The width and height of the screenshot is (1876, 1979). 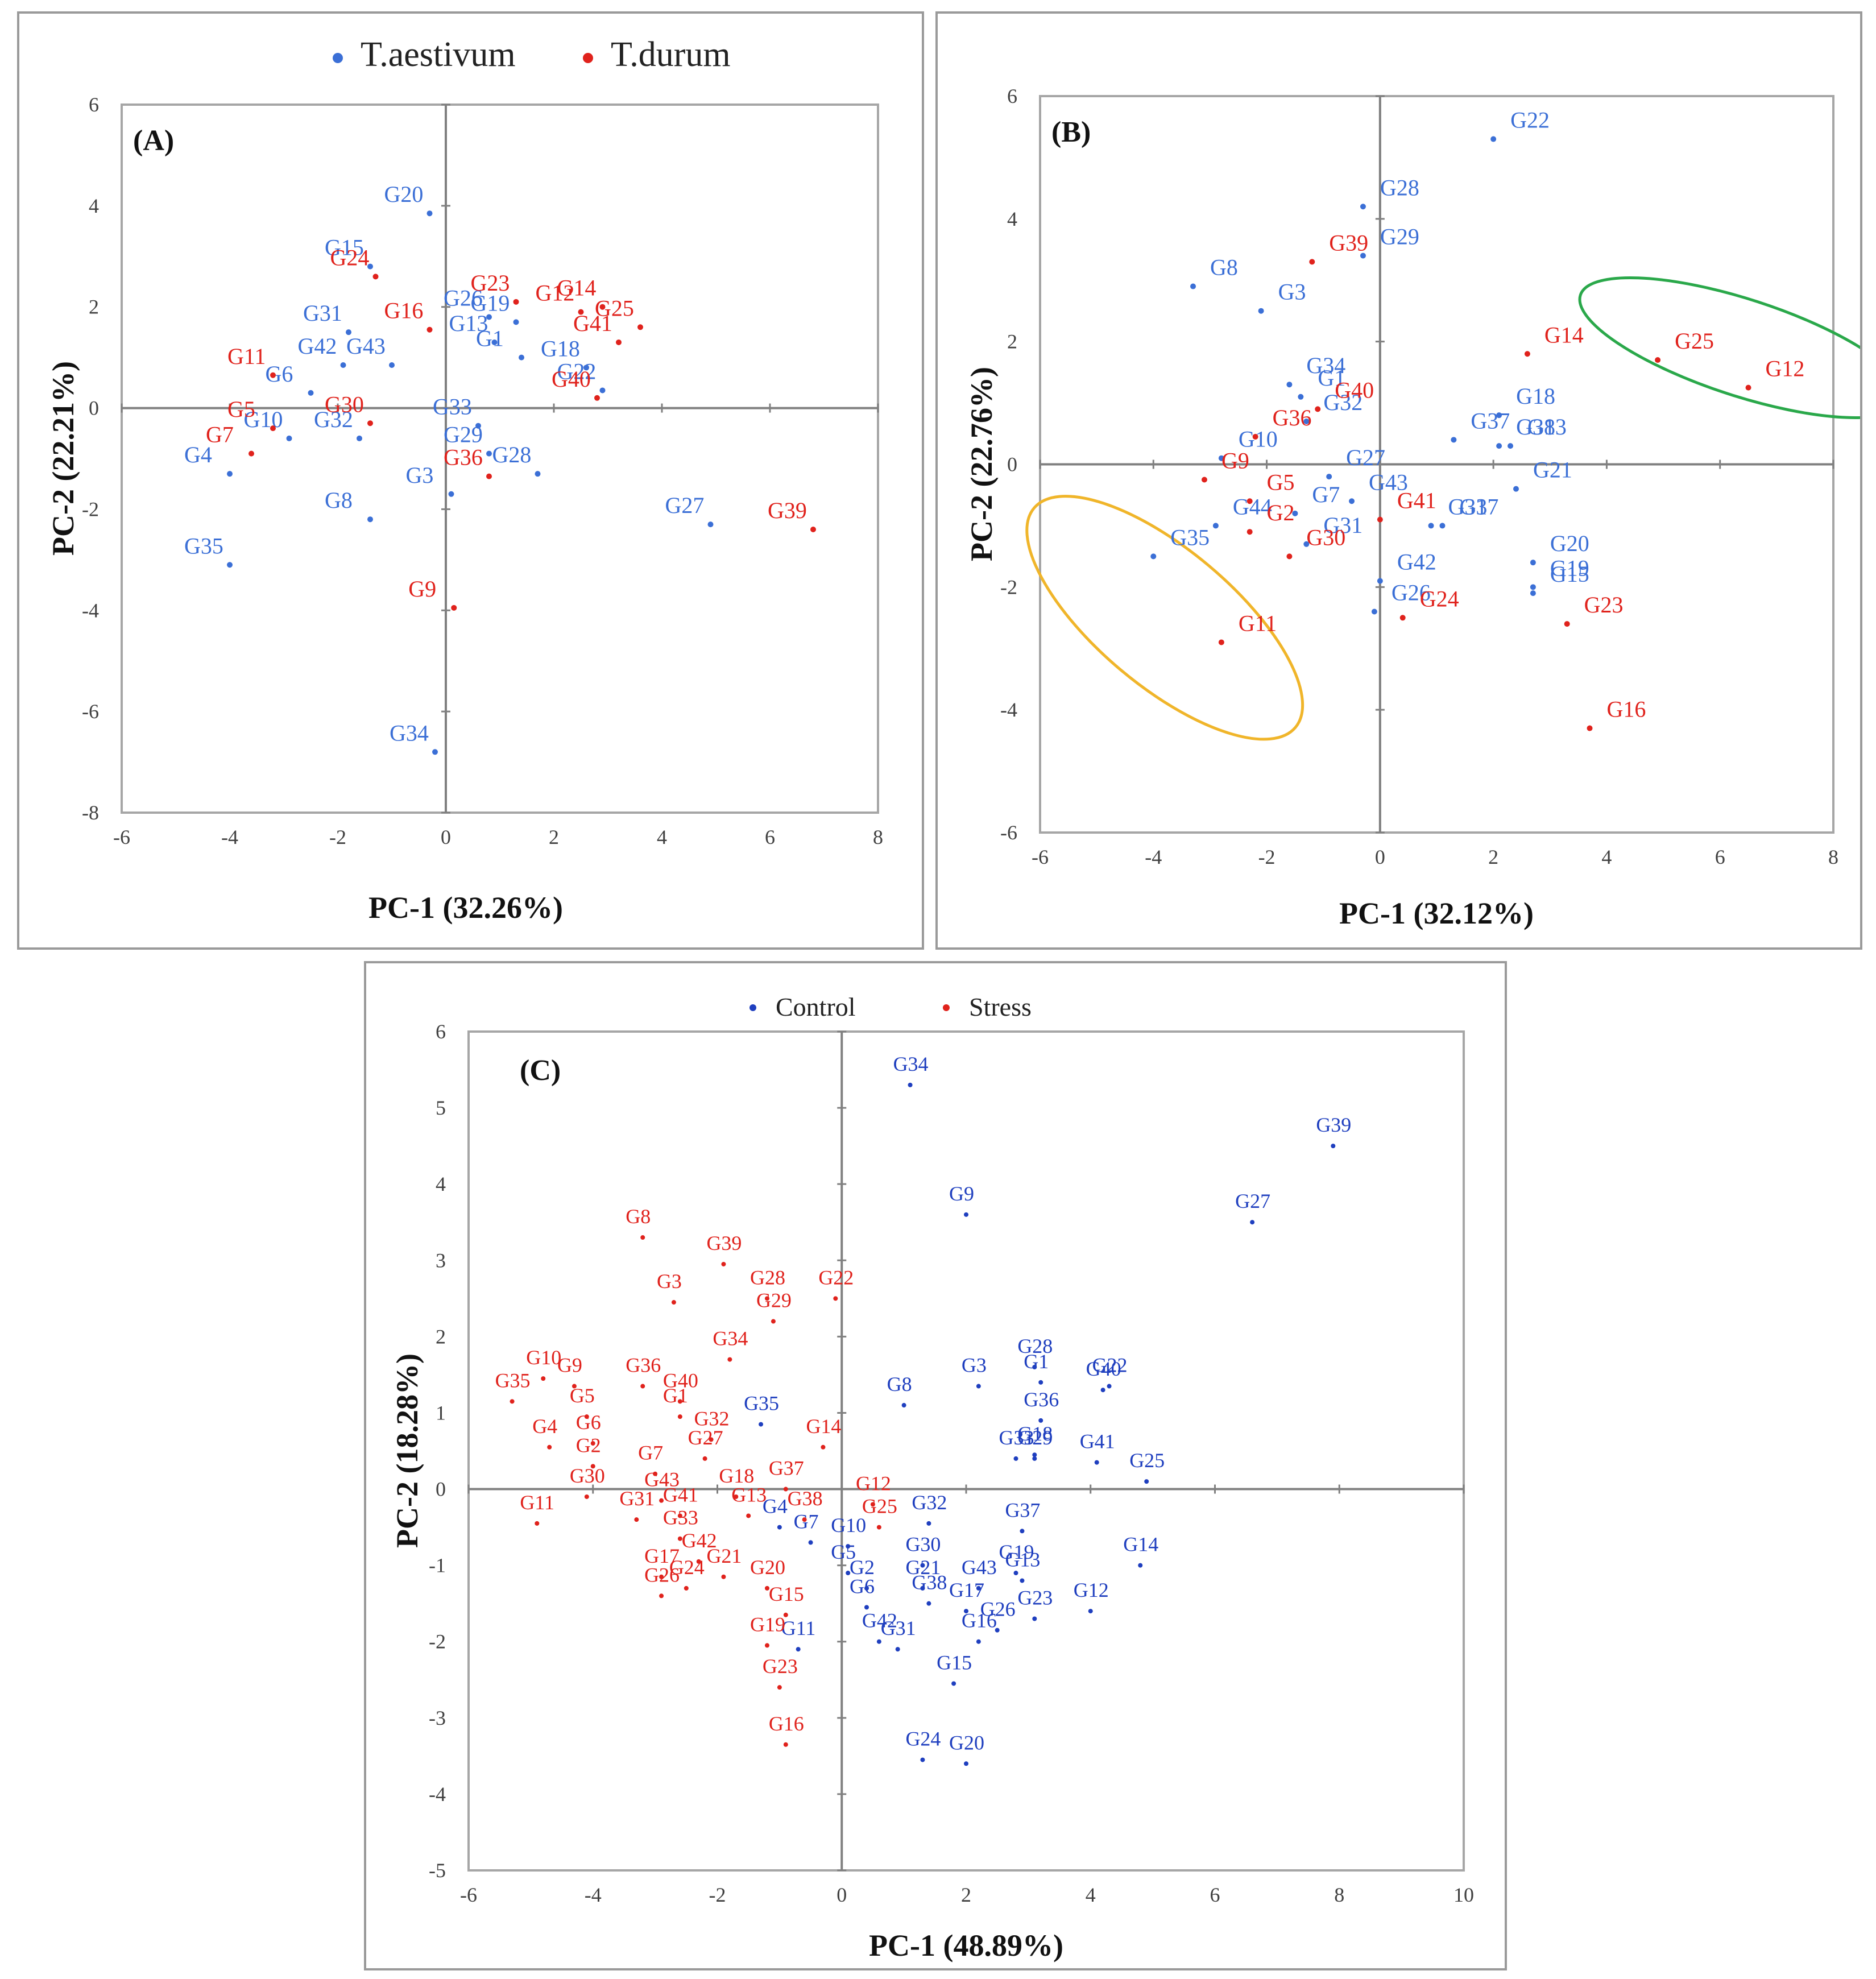 I want to click on point-label-t-durum: G24, so click(x=350, y=257).